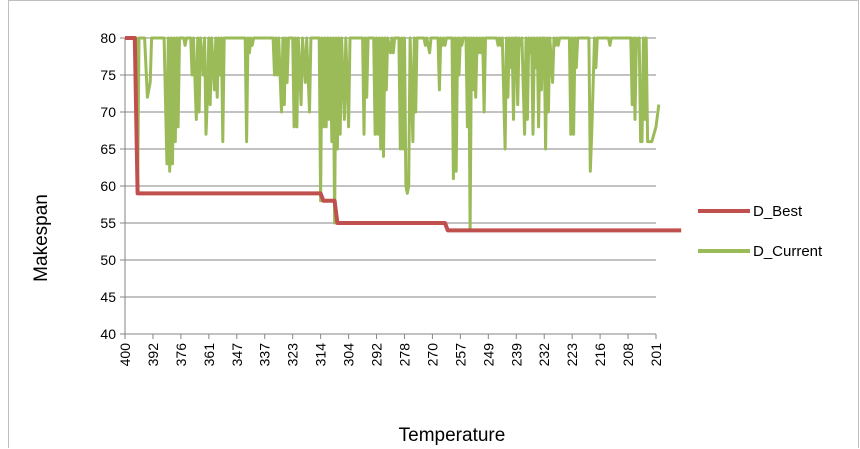  I want to click on x-tick-label: 323, so click(293, 355).